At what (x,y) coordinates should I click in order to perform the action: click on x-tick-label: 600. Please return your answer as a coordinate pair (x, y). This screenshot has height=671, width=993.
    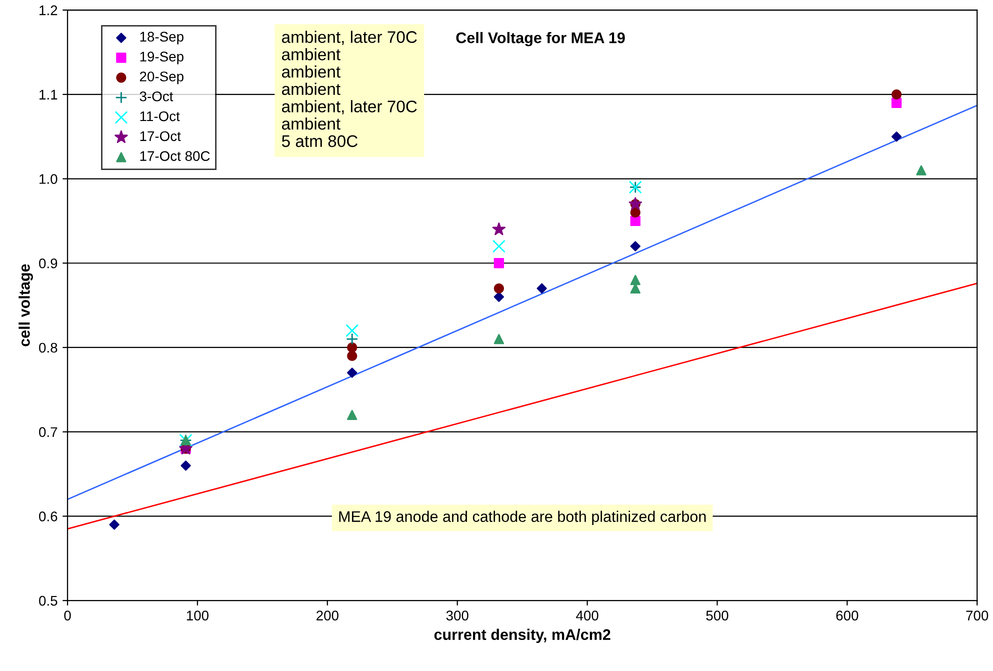
    Looking at the image, I should click on (847, 615).